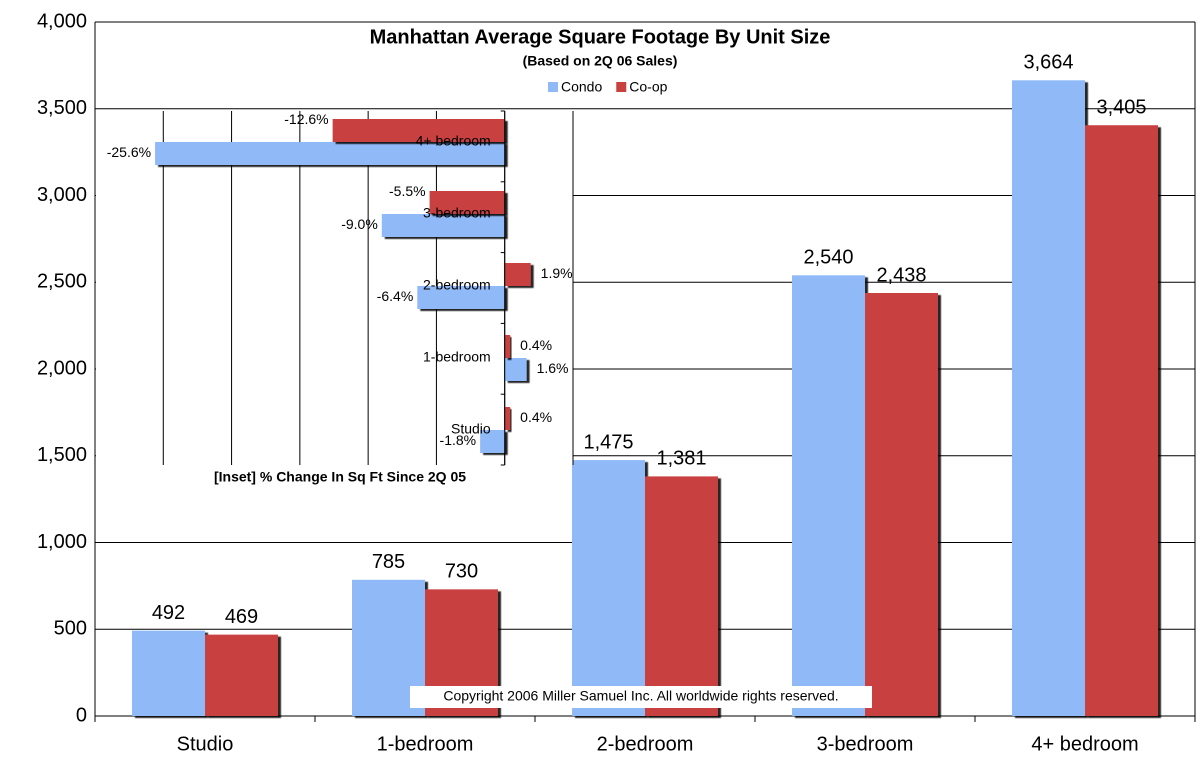  Describe the element at coordinates (458, 440) in the screenshot. I see `inset-value-label: -1.8%` at that location.